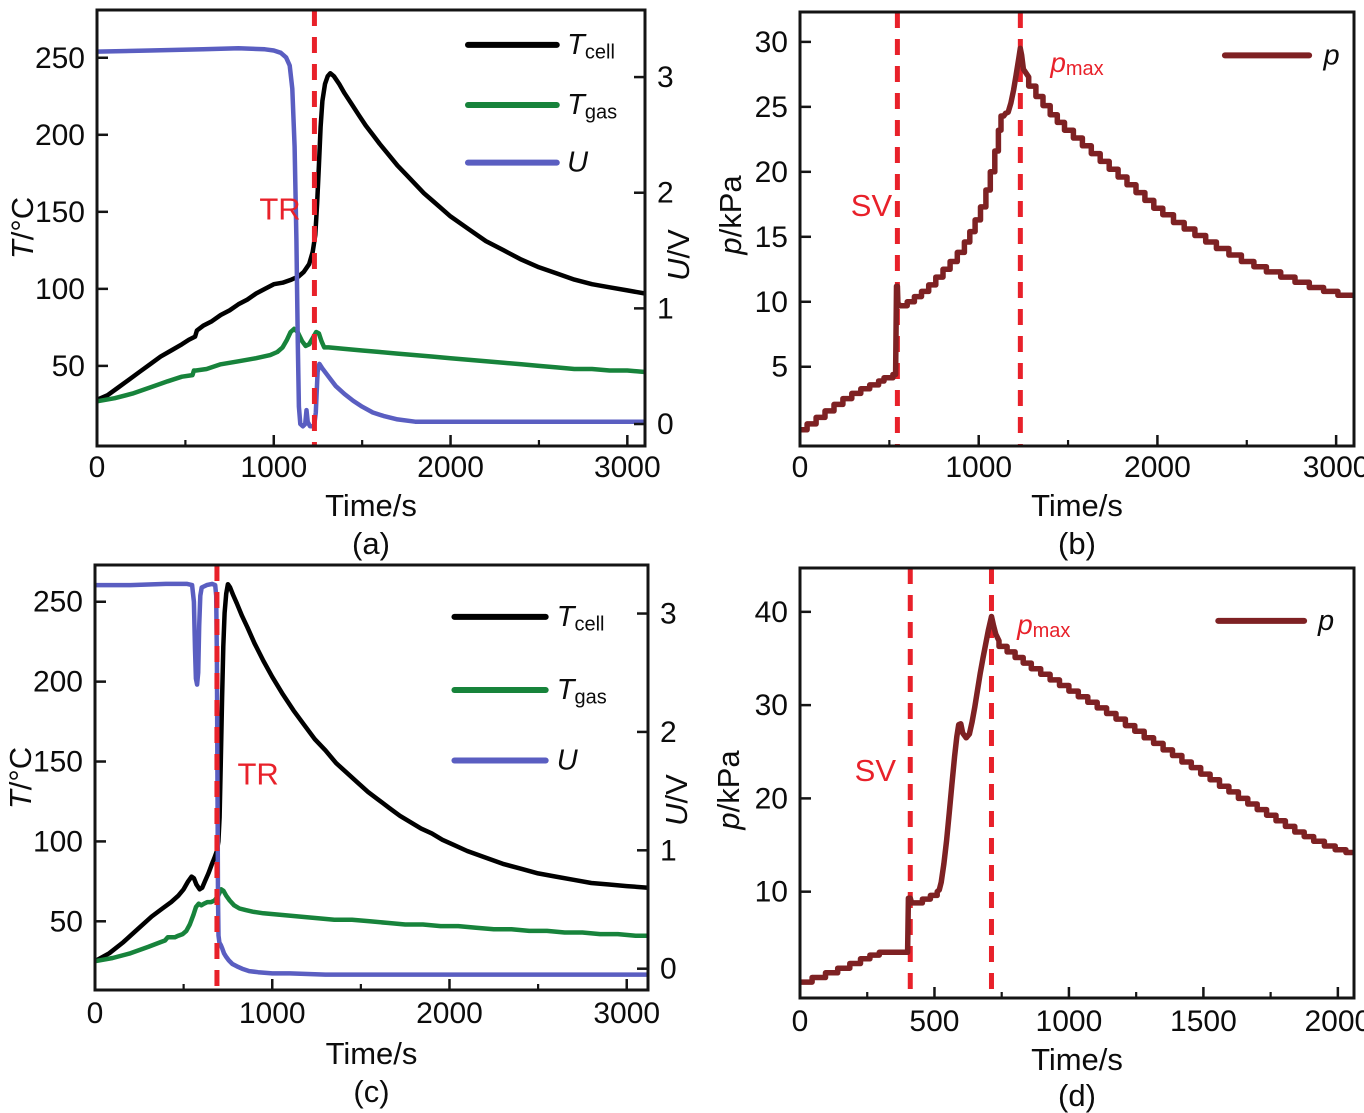  What do you see at coordinates (771, 236) in the screenshot?
I see `svg-text: 15` at bounding box center [771, 236].